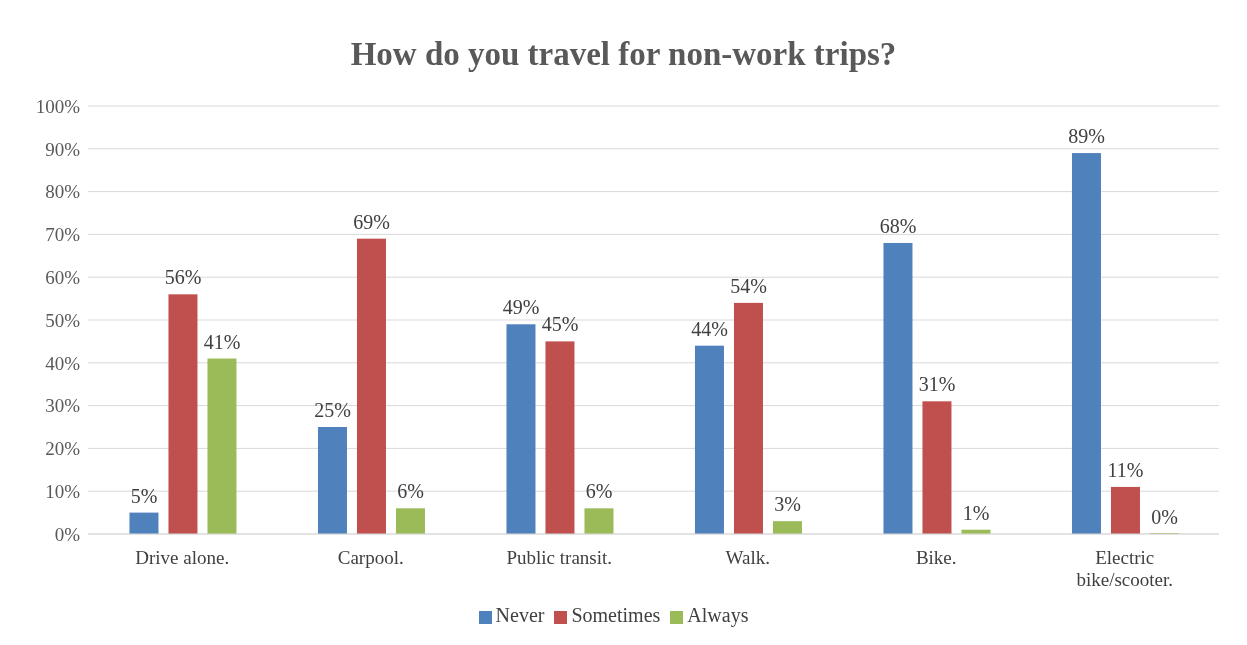 This screenshot has width=1247, height=645. Describe the element at coordinates (63, 192) in the screenshot. I see `y-tick-label: 80%` at that location.